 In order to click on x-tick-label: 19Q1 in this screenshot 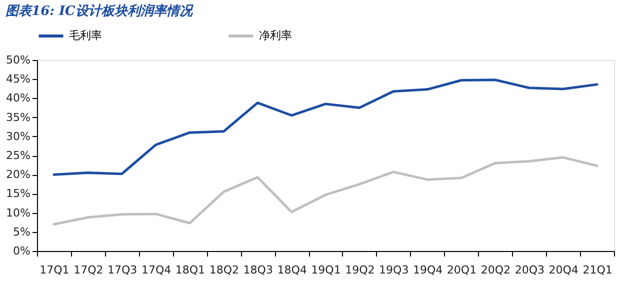, I will do `click(326, 270)`.